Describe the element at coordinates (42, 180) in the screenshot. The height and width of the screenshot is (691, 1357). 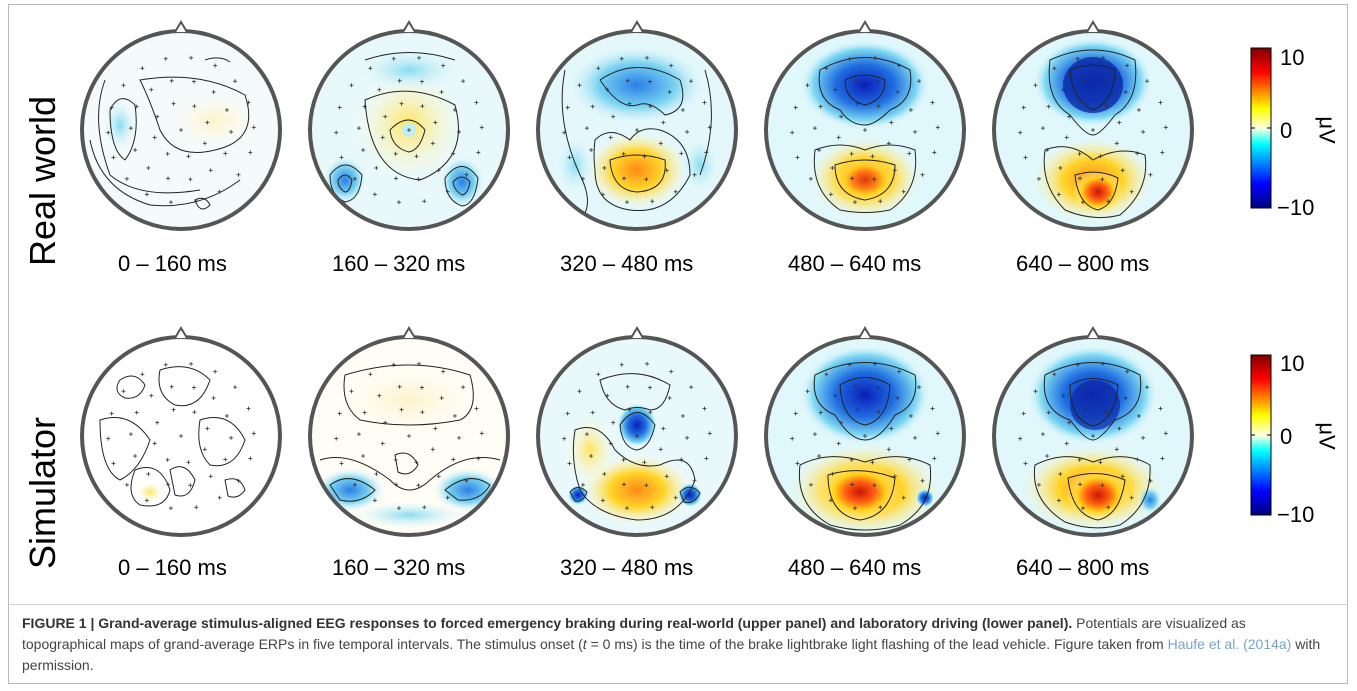
I see `row-label-realworld: Real world` at that location.